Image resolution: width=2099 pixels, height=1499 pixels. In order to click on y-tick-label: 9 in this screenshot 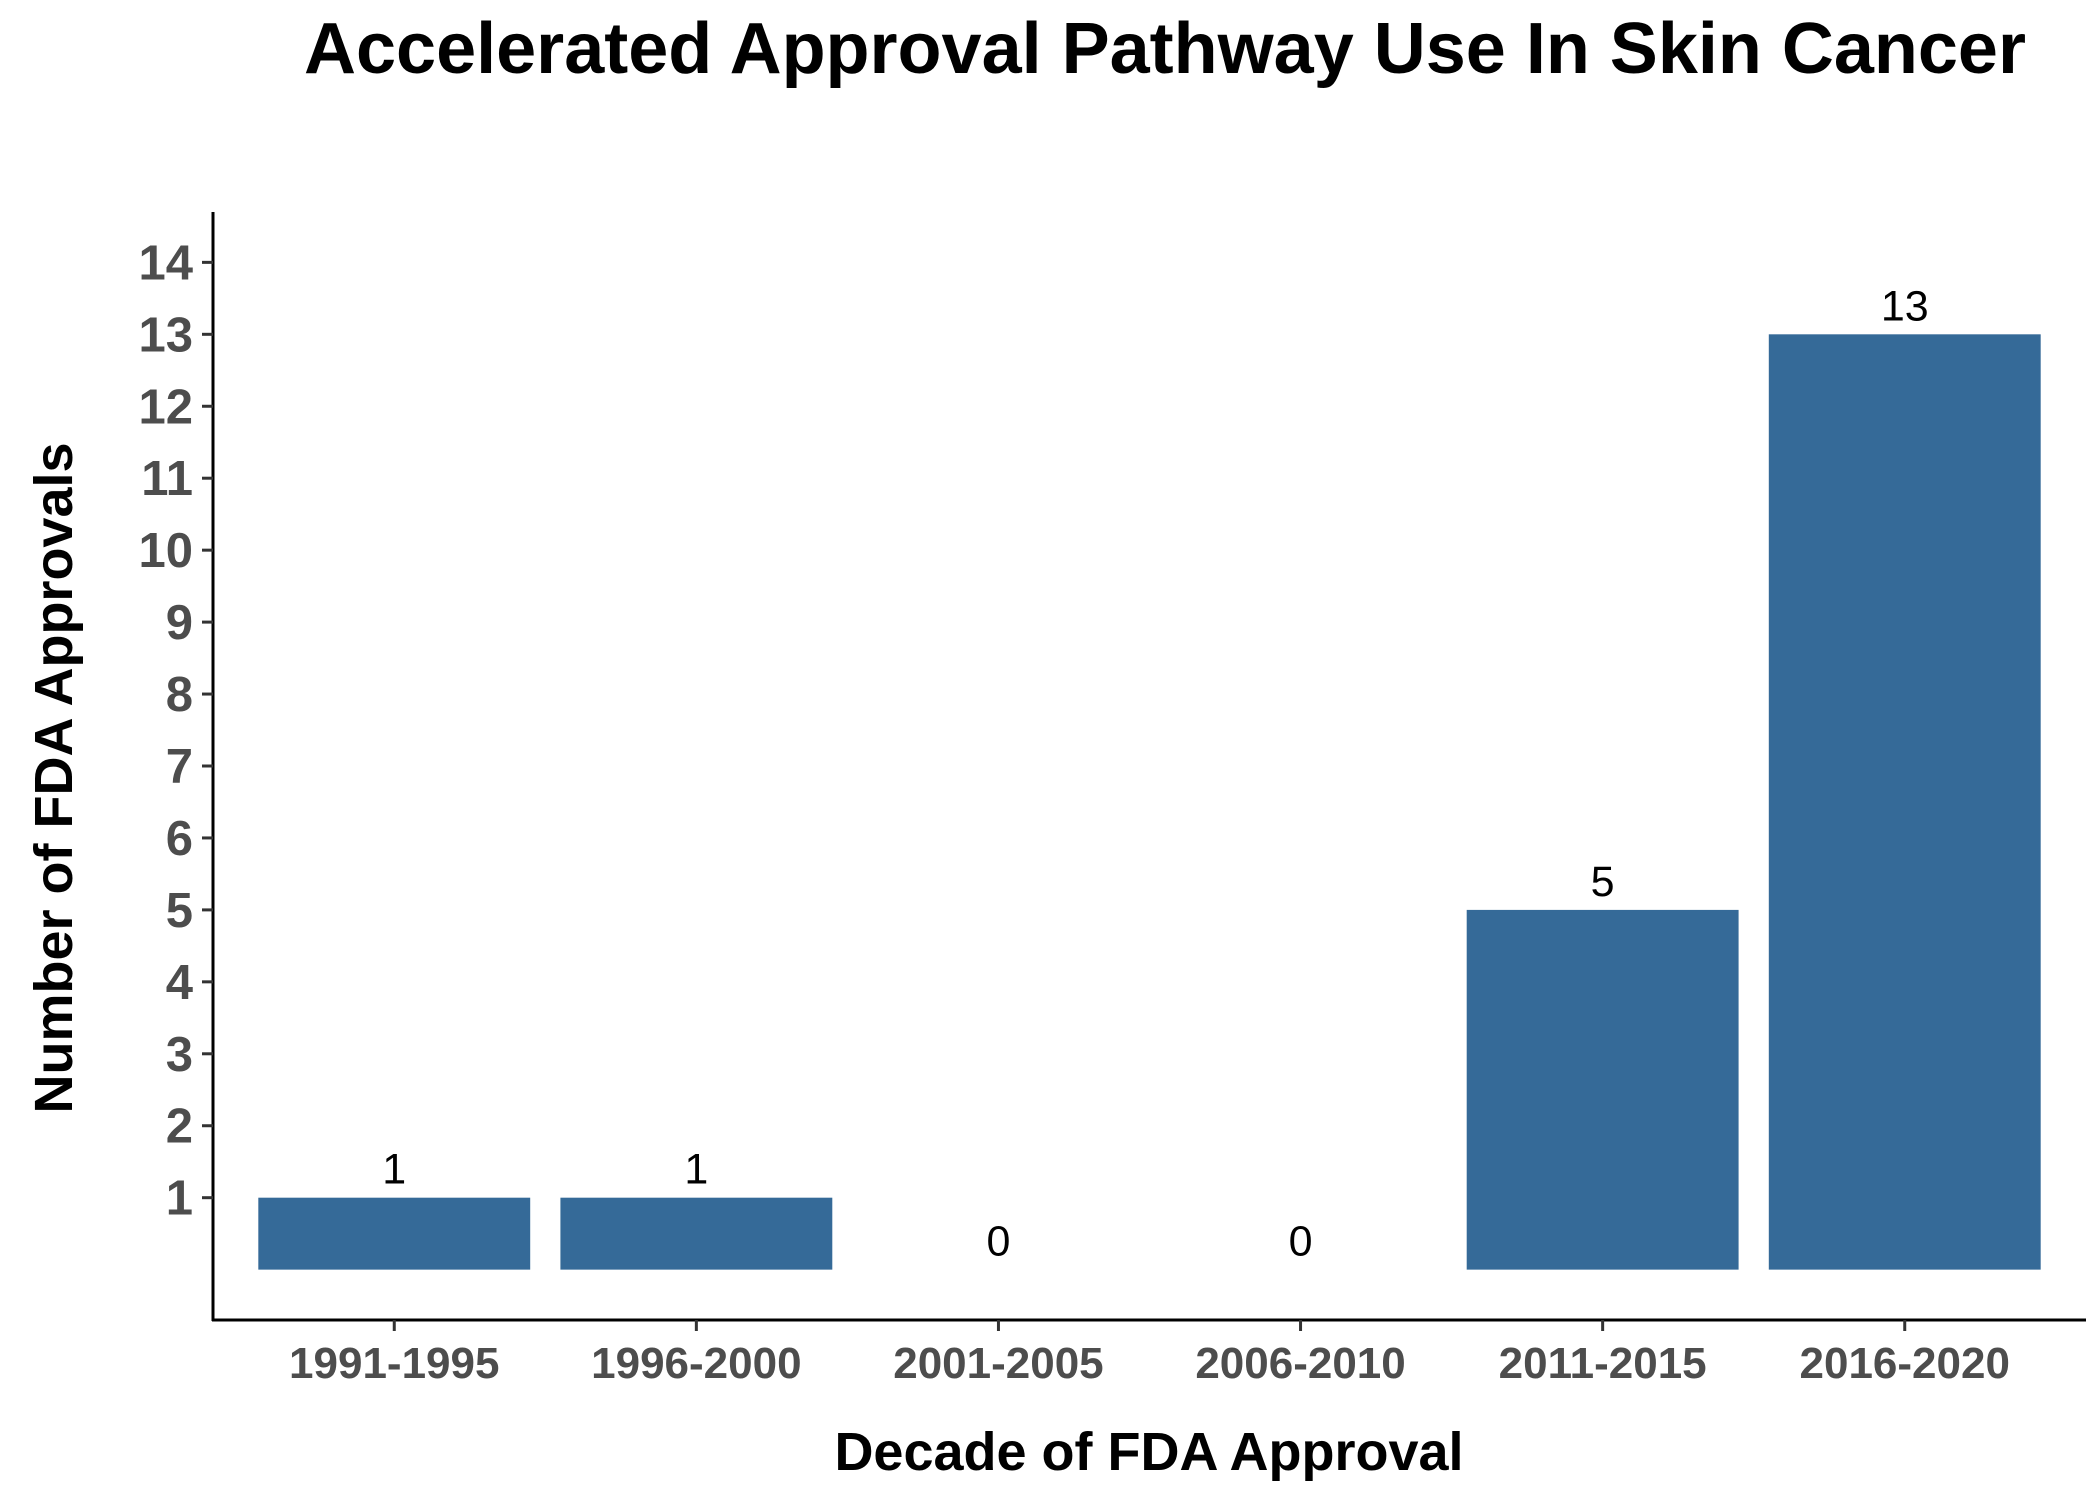, I will do `click(179, 623)`.